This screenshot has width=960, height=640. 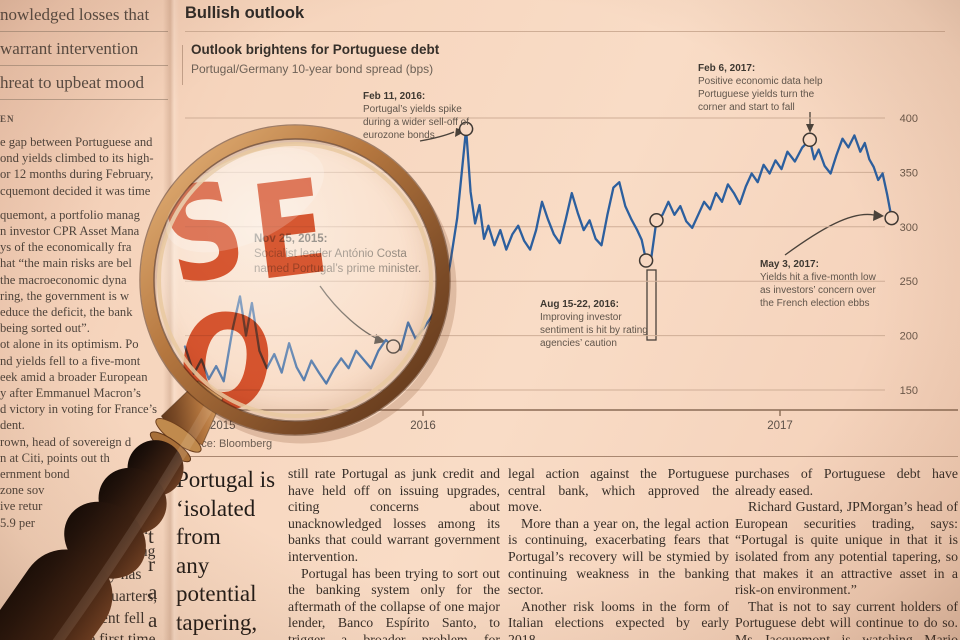 What do you see at coordinates (35, 474) in the screenshot?
I see `text-line: ernment bond` at bounding box center [35, 474].